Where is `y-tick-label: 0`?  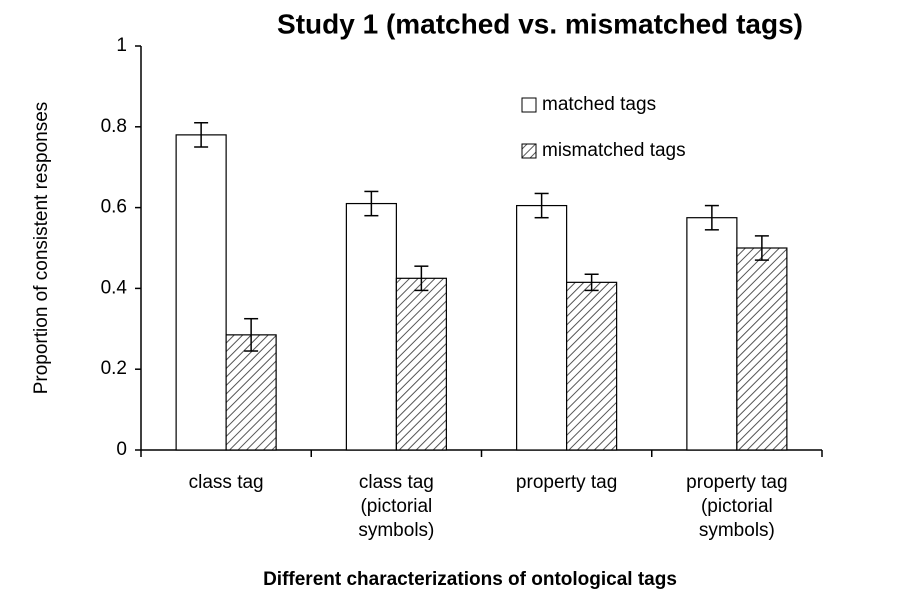
y-tick-label: 0 is located at coordinates (121, 449).